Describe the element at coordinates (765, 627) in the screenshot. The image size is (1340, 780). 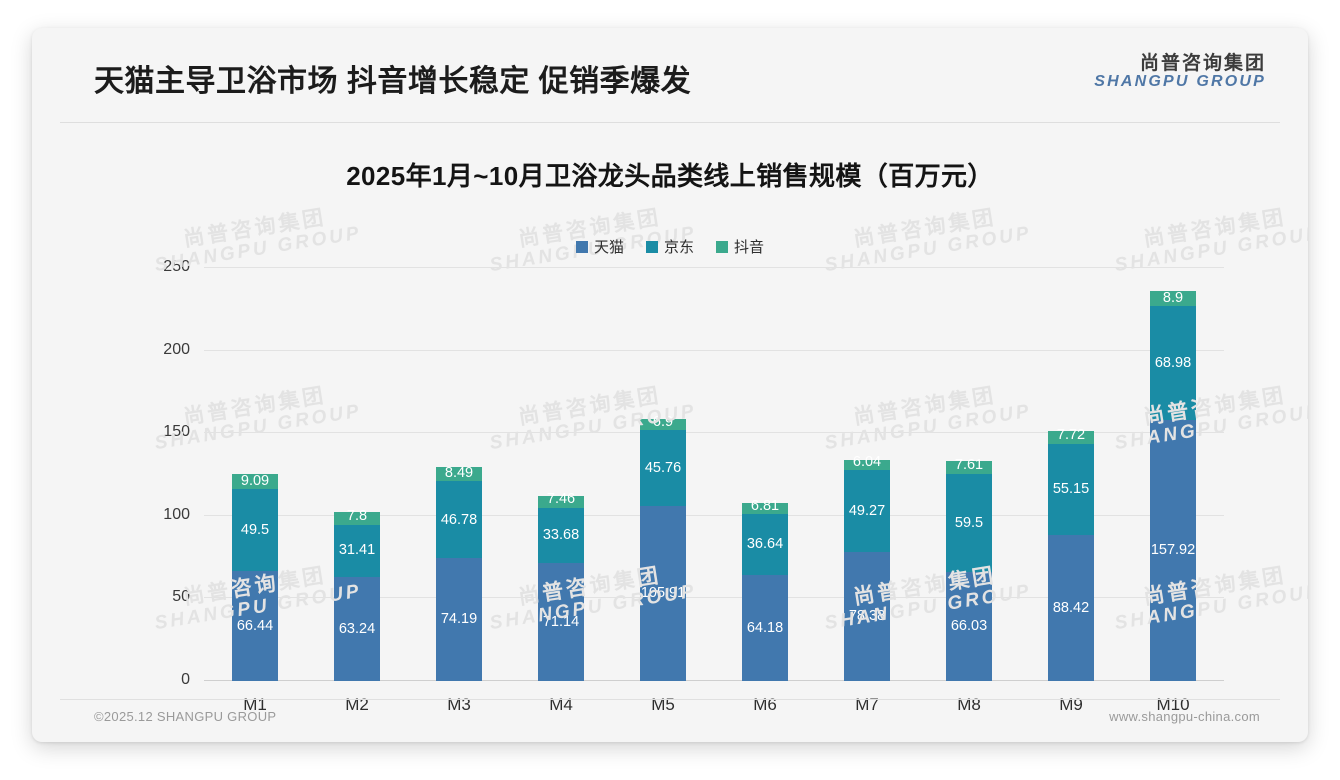
I see `bar-segment-天猫: 64.18` at that location.